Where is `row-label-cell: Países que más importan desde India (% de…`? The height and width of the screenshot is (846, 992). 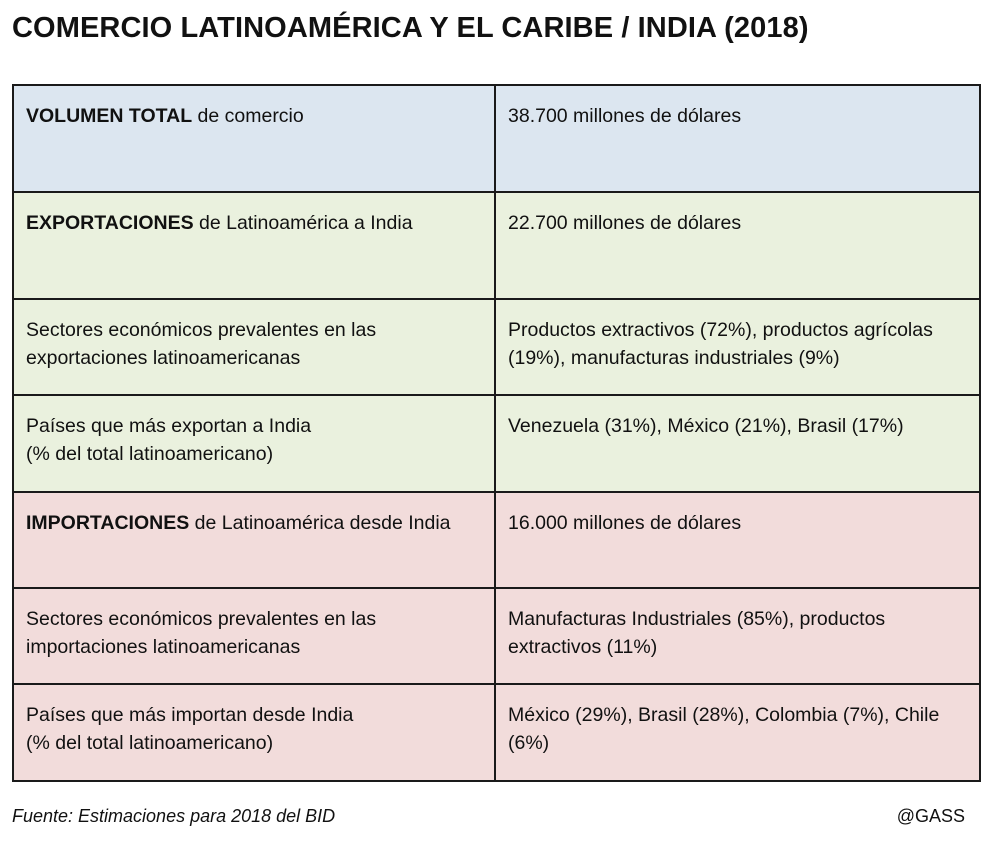
row-label-cell: Países que más importan desde India (% de… is located at coordinates (254, 732).